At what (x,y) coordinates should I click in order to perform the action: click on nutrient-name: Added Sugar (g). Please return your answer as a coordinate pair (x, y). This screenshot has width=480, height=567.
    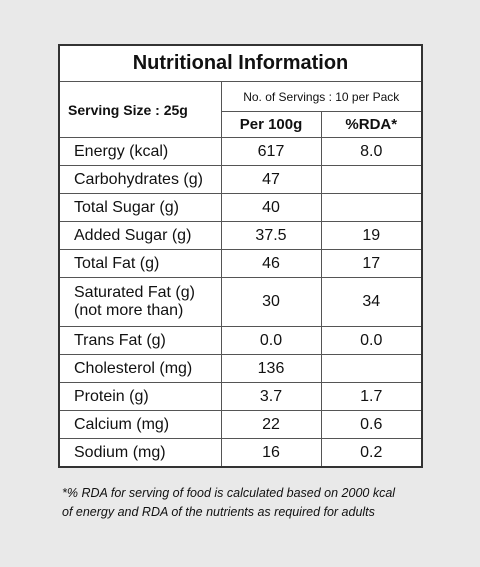
    Looking at the image, I should click on (133, 235).